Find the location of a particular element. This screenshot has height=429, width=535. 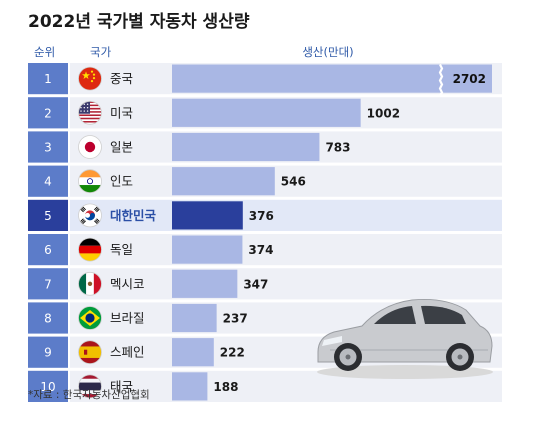

rank-number: 9 is located at coordinates (48, 353).